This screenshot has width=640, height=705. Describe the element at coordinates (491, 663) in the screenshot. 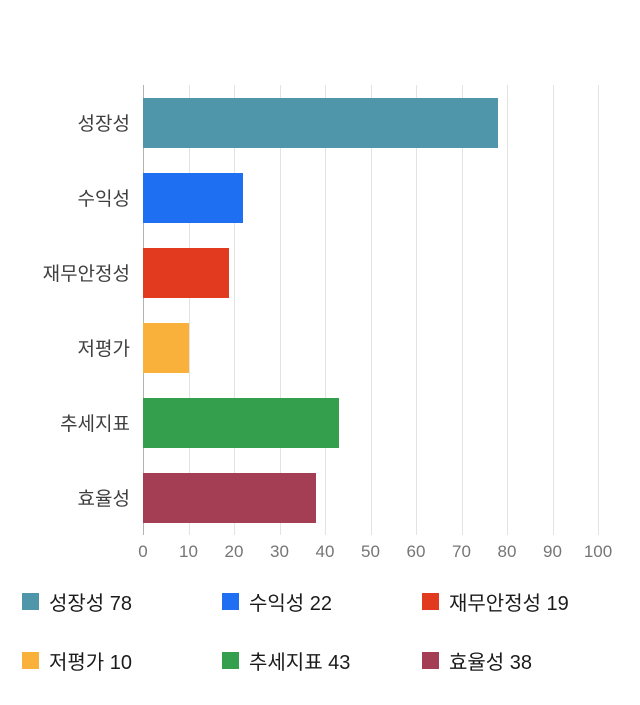

I see `legend-label: 효율성 38` at that location.